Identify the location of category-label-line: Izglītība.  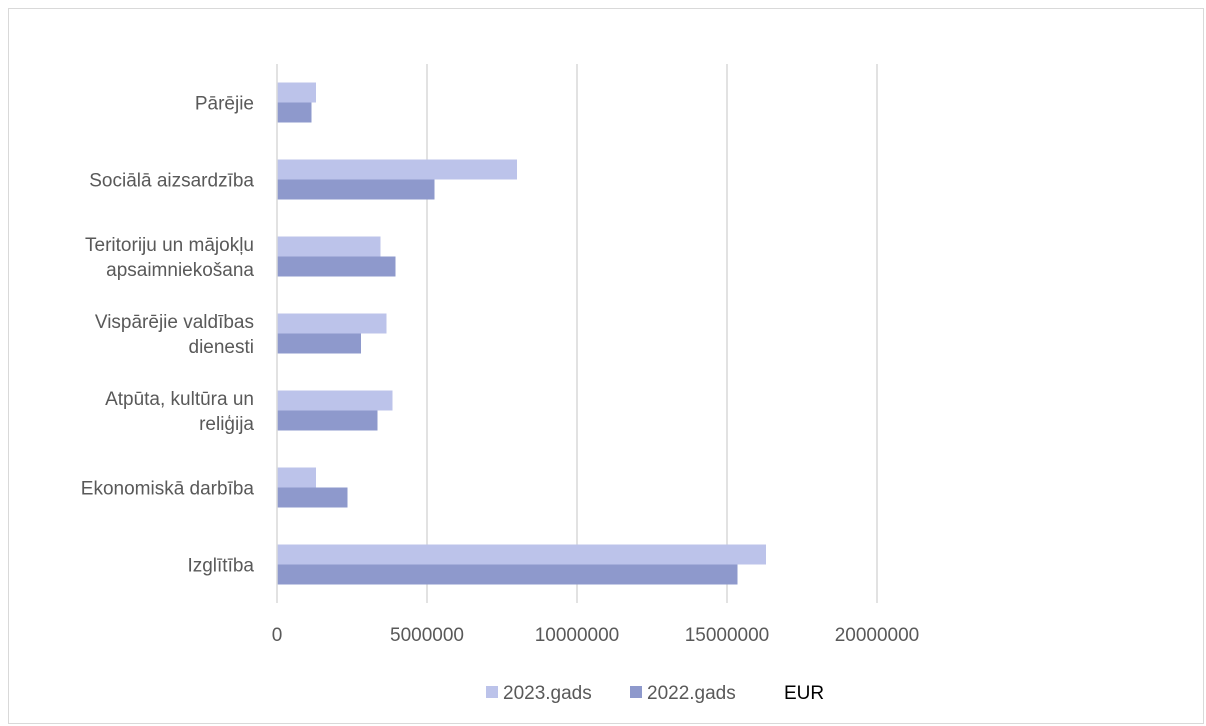
(220, 566).